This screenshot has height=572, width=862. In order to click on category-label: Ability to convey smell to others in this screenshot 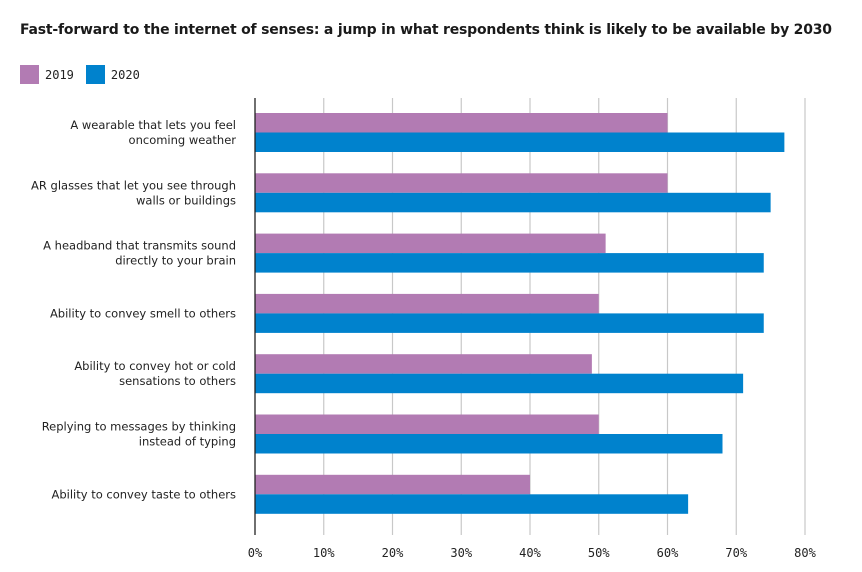, I will do `click(143, 313)`.